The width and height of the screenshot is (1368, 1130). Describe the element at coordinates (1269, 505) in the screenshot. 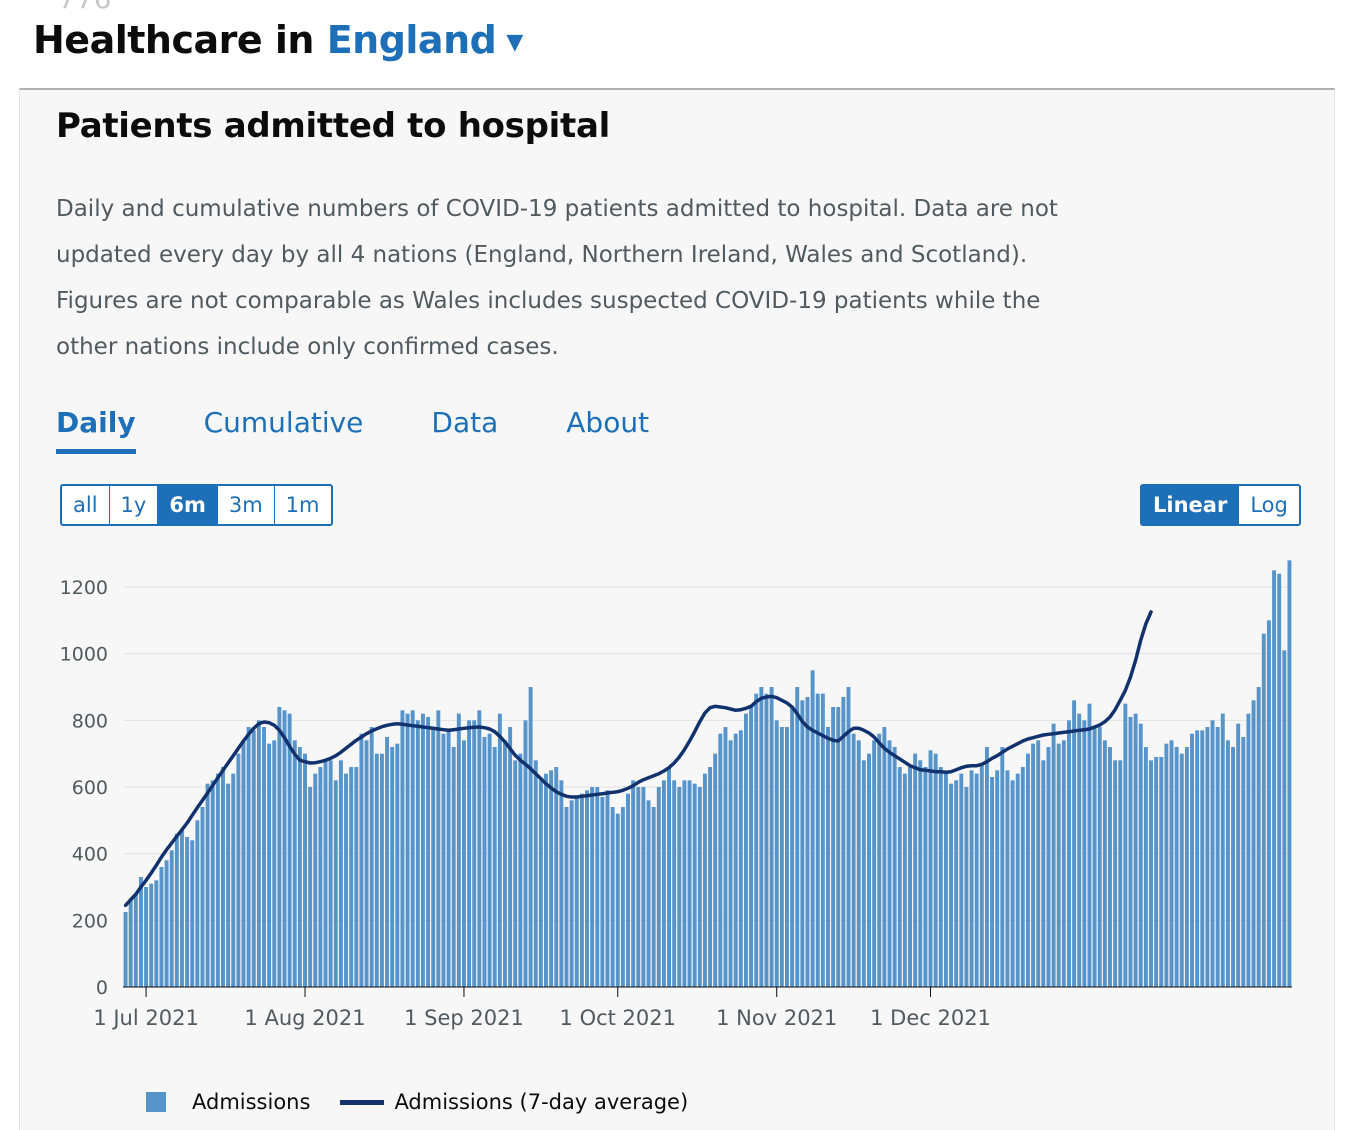

I see `scale-log-button: Log` at that location.